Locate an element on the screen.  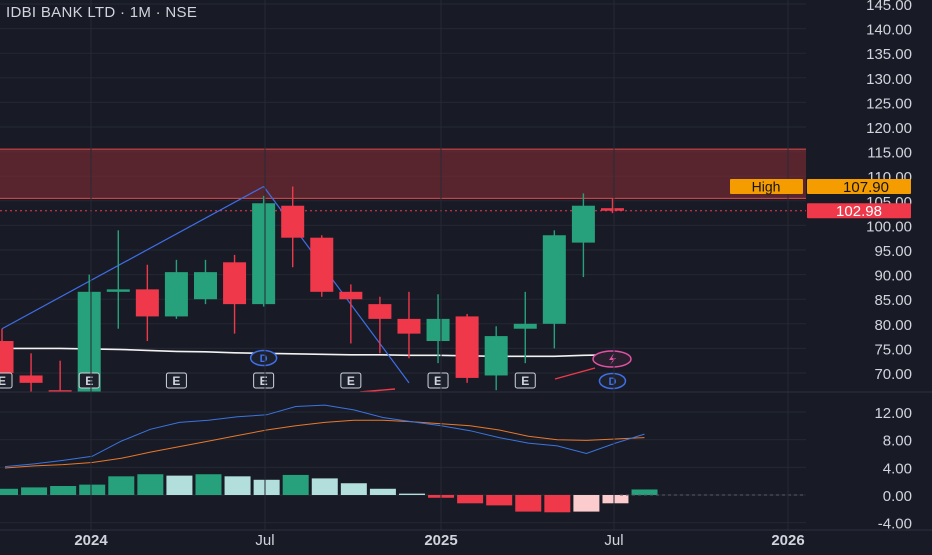
last-price-box is located at coordinates (859, 211).